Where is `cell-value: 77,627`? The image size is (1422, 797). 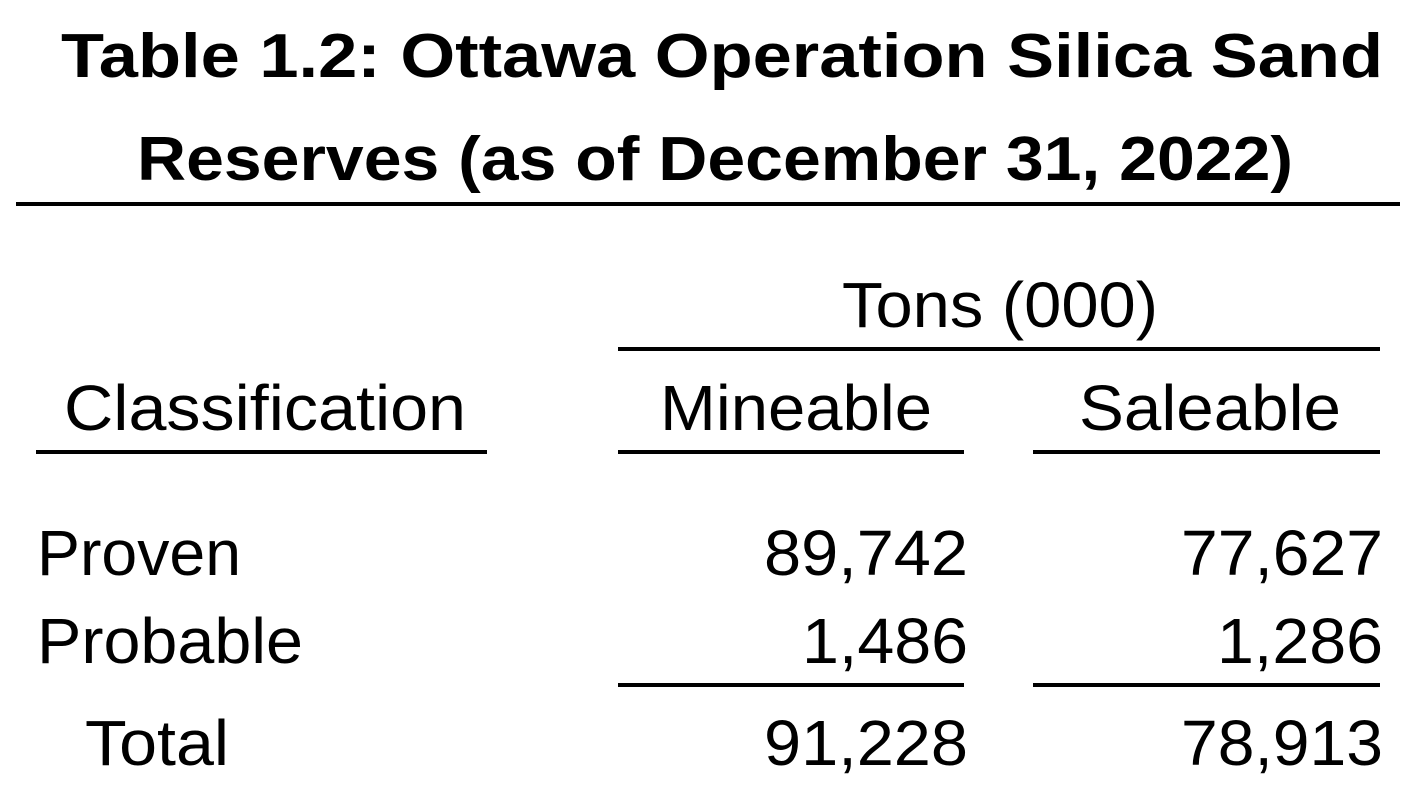
cell-value: 77,627 is located at coordinates (1282, 553).